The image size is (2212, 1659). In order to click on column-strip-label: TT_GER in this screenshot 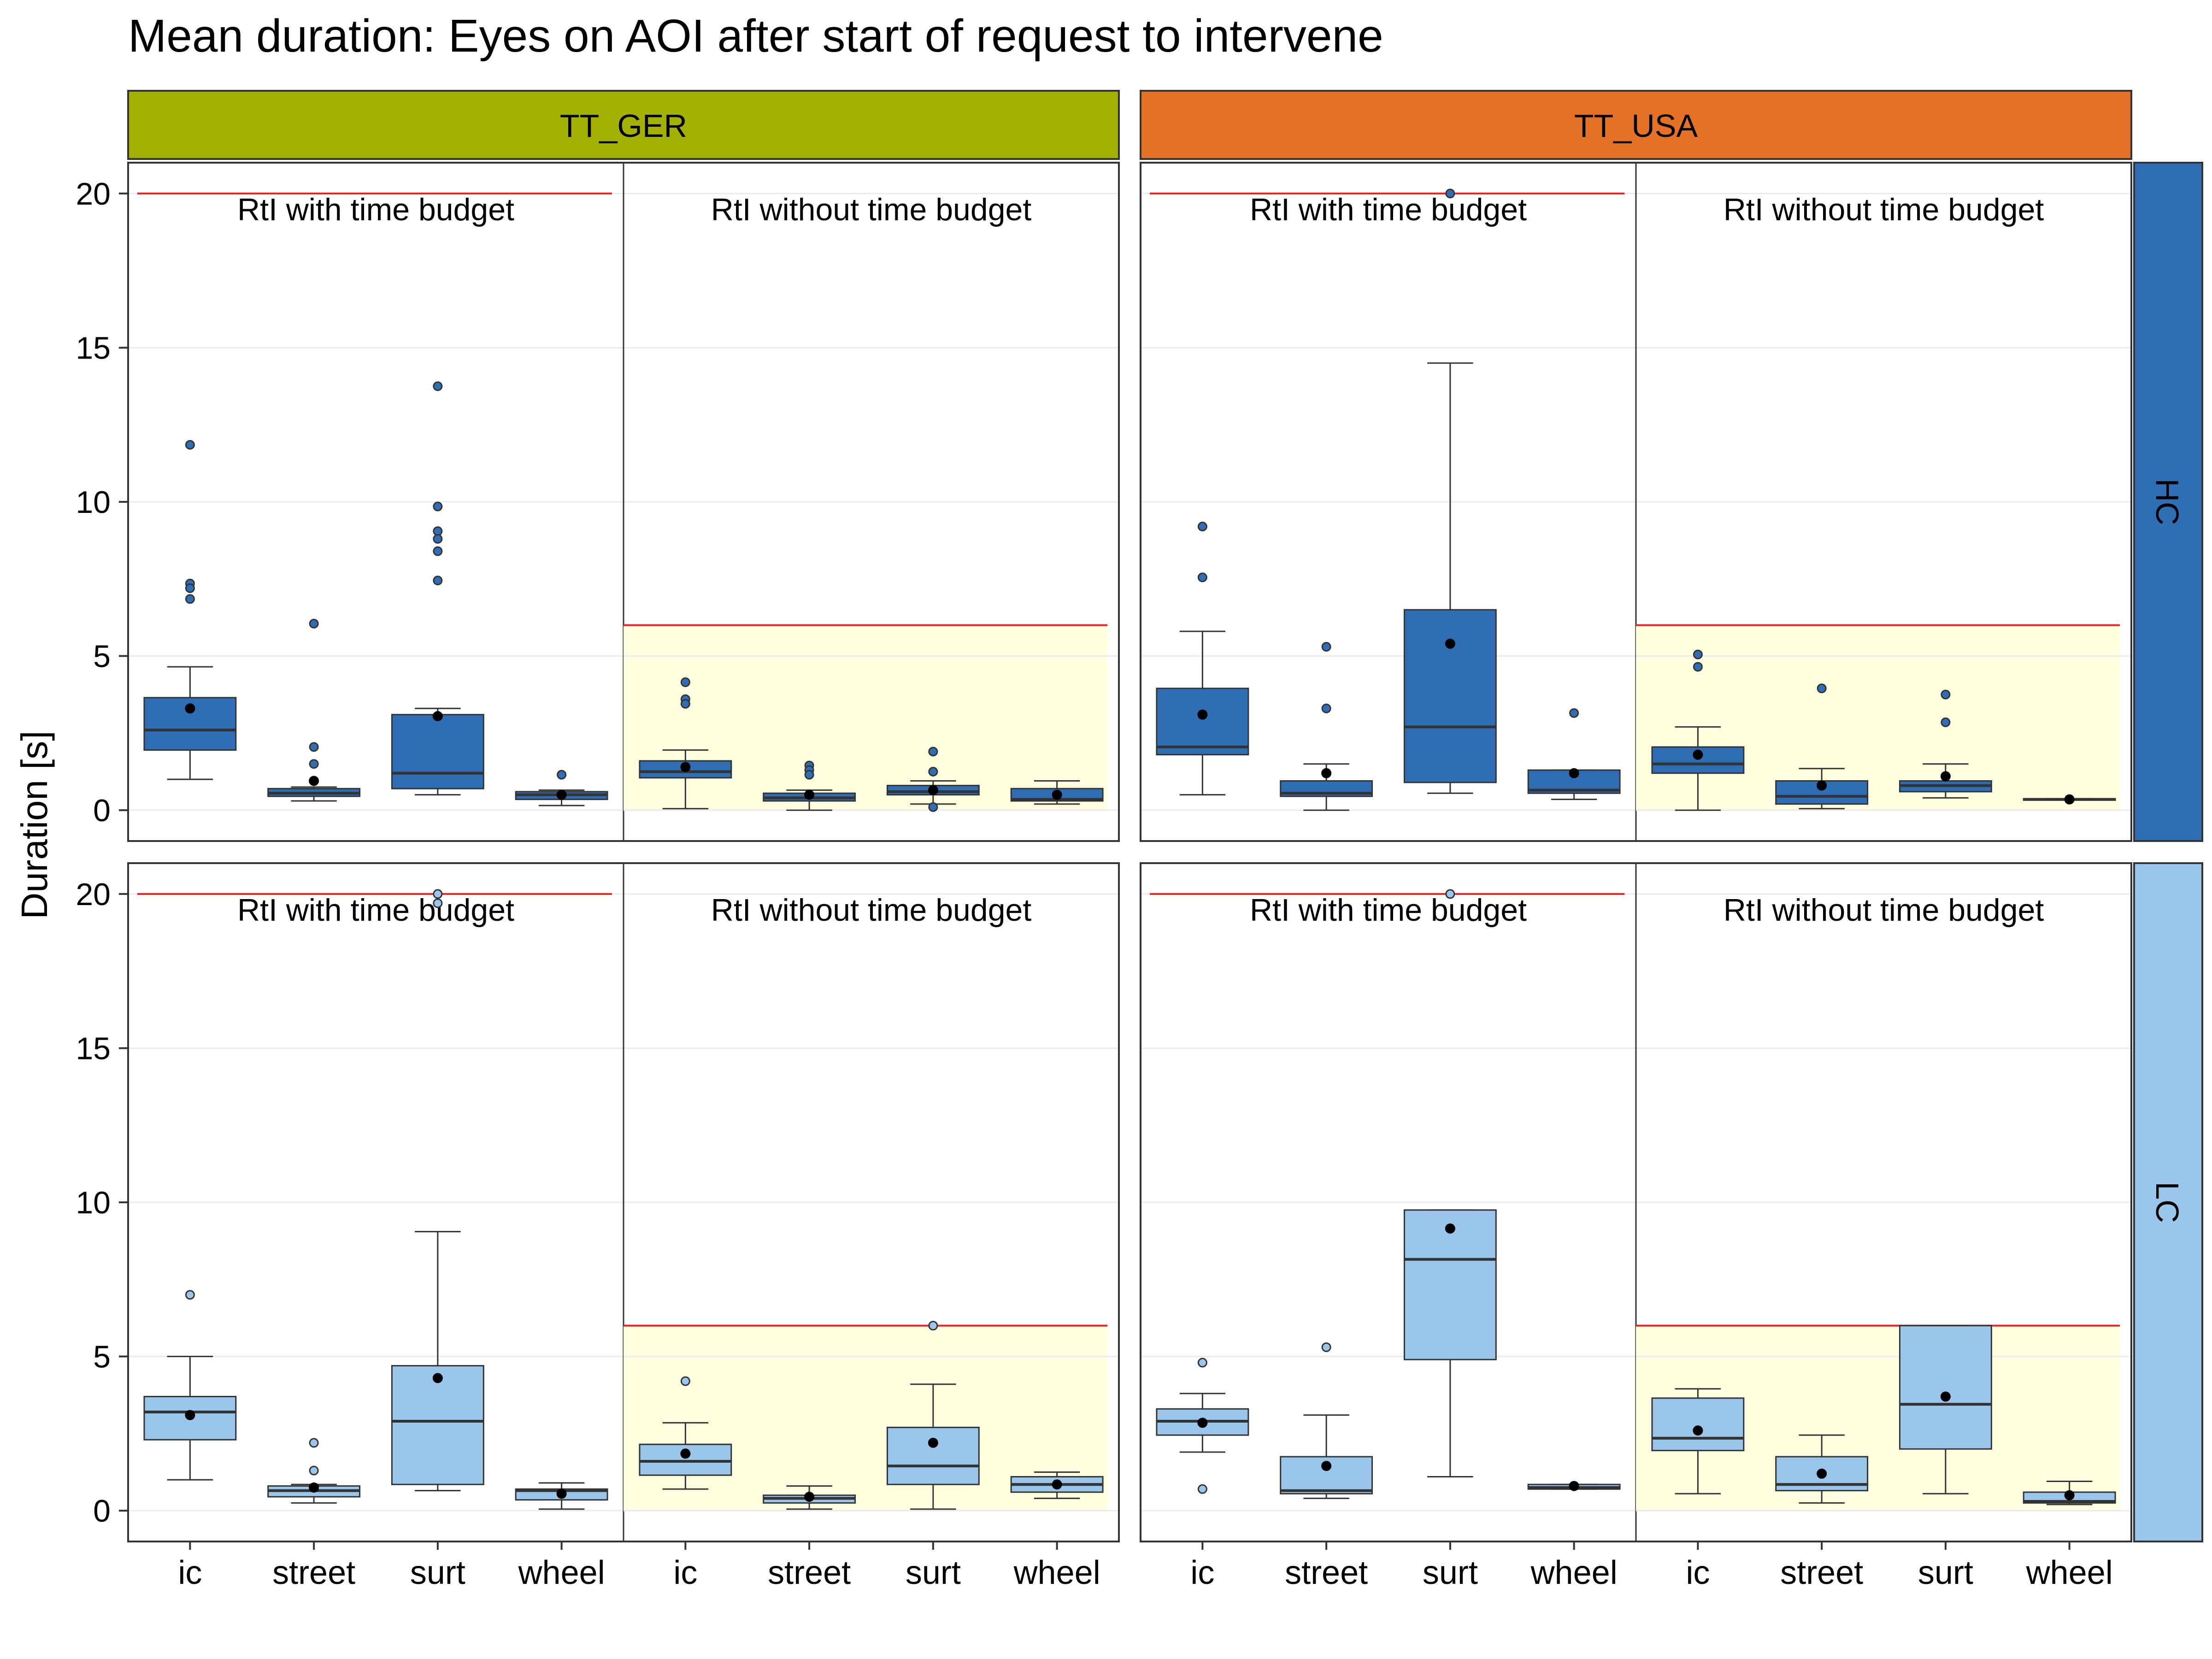, I will do `click(623, 126)`.